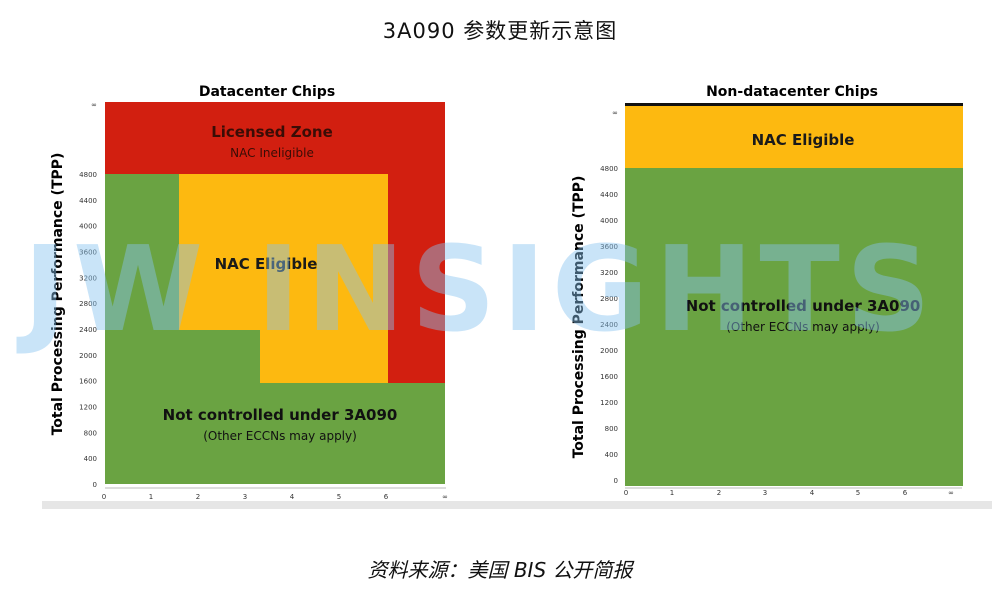  What do you see at coordinates (272, 132) in the screenshot?
I see `zone-label-licensed: Licensed Zone` at bounding box center [272, 132].